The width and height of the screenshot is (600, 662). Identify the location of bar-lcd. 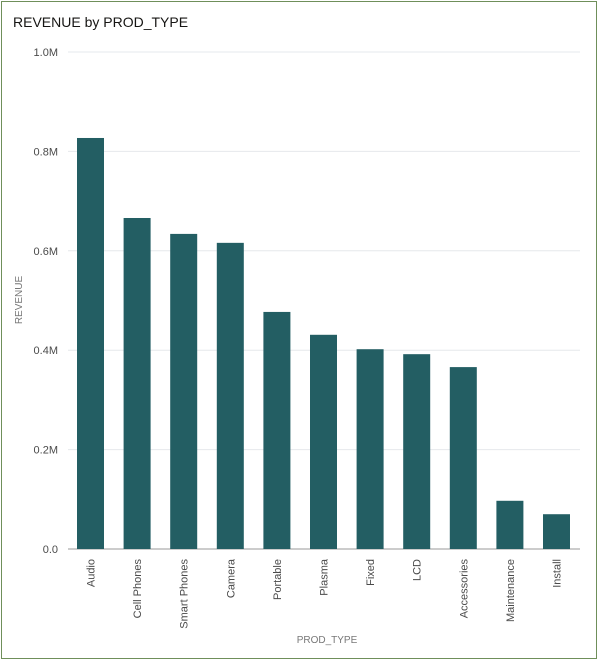
(417, 451).